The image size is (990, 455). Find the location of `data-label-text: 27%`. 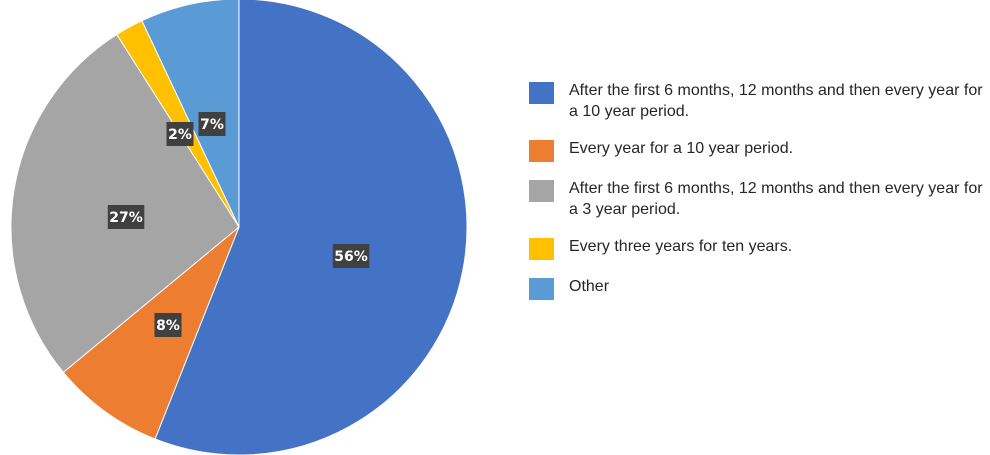

data-label-text: 27% is located at coordinates (126, 218).